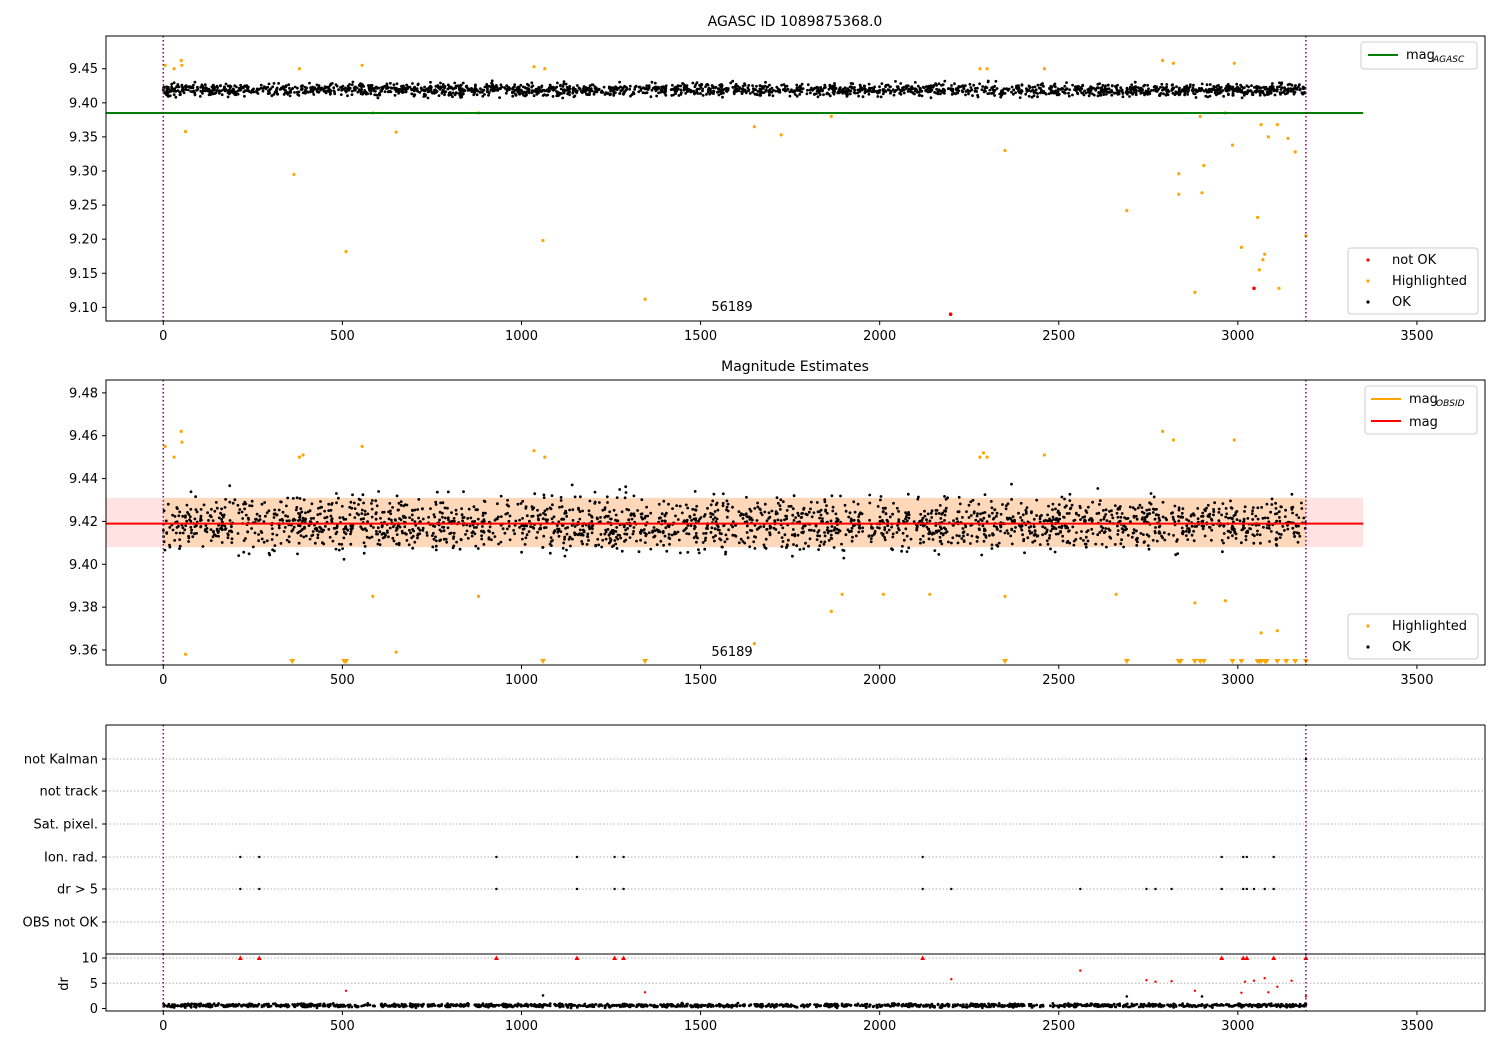 This screenshot has height=1050, width=1500. What do you see at coordinates (1241, 661) in the screenshot?
I see `estimates-below-limit-marker` at bounding box center [1241, 661].